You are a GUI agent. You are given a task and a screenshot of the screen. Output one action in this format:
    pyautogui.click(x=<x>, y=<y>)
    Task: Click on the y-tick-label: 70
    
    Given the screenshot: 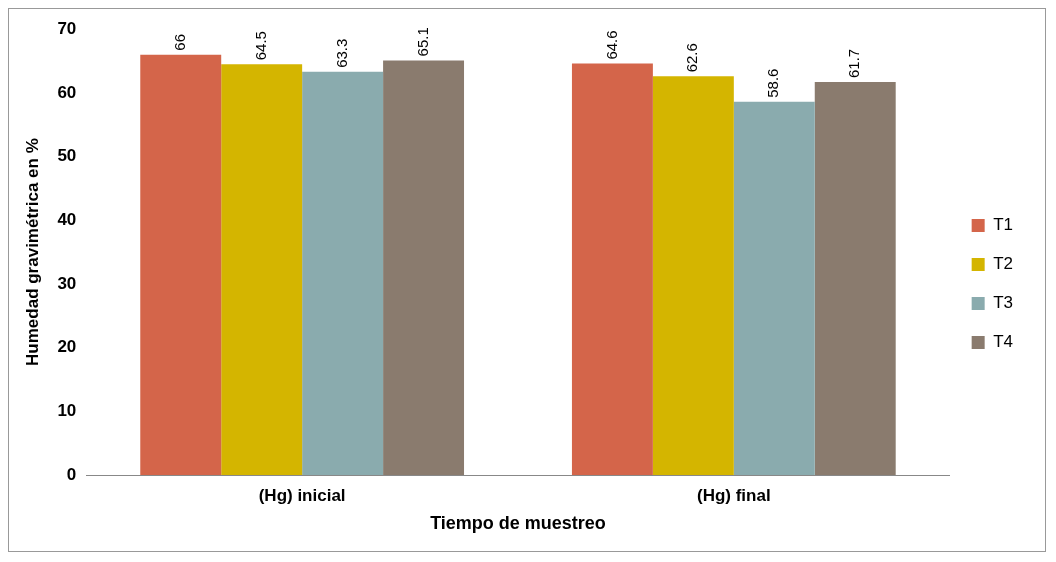 What is the action you would take?
    pyautogui.click(x=67, y=28)
    